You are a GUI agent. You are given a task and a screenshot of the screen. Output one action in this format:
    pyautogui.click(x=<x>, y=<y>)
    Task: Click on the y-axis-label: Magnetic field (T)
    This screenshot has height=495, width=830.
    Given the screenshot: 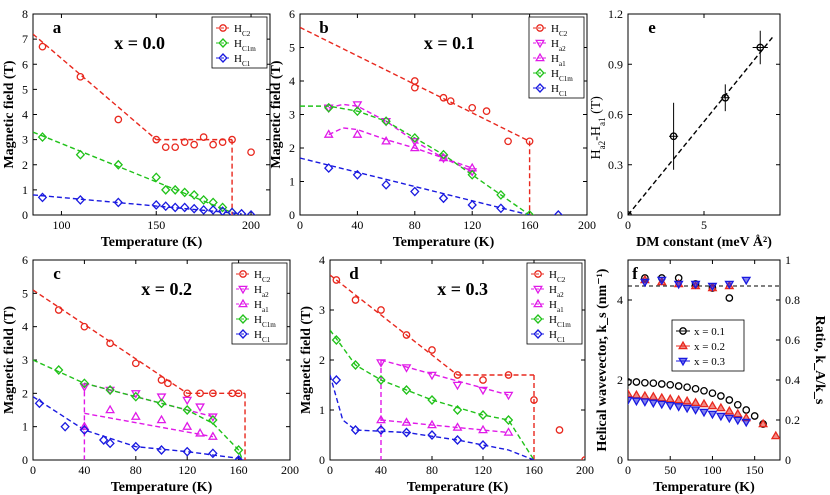 What is the action you would take?
    pyautogui.click(x=9, y=114)
    